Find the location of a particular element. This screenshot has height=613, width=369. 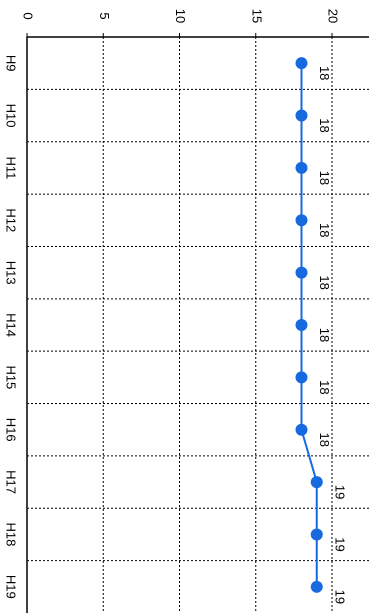

y-tick-label: 20 is located at coordinates (333, 16).